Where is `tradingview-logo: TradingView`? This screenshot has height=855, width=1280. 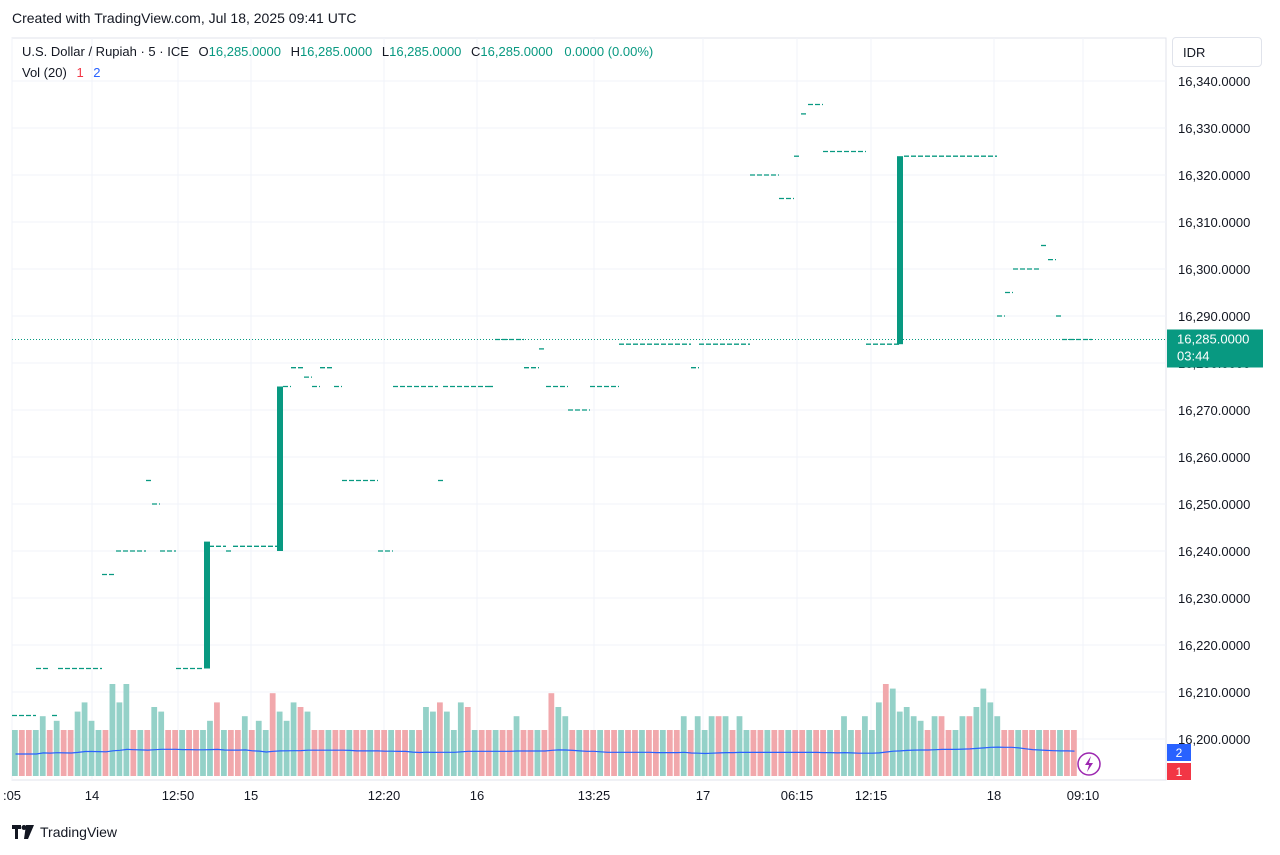
tradingview-logo: TradingView is located at coordinates (64, 832).